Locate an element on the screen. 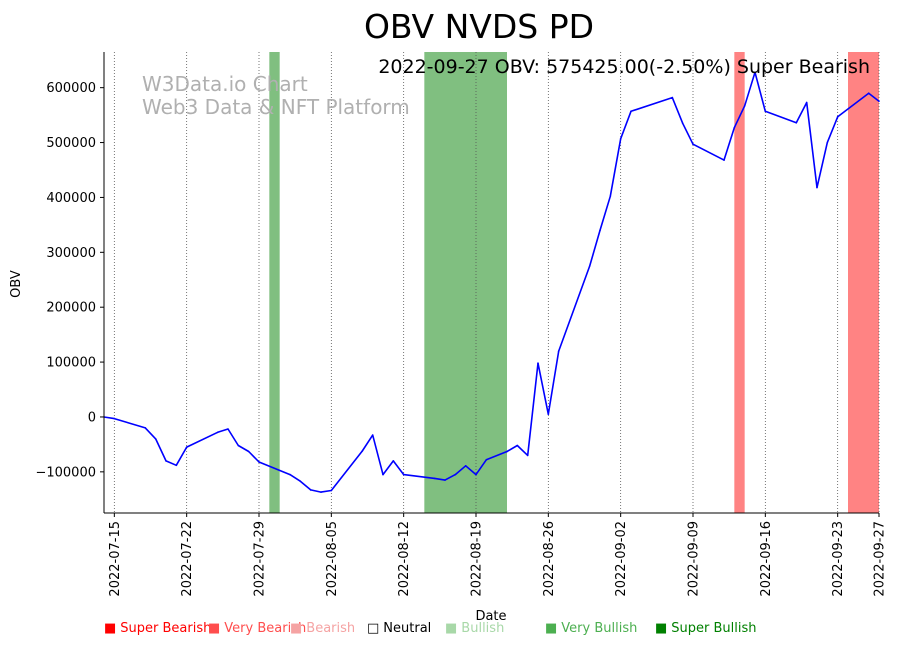 This screenshot has height=646, width=897. x-axis-label: Date is located at coordinates (490, 616).